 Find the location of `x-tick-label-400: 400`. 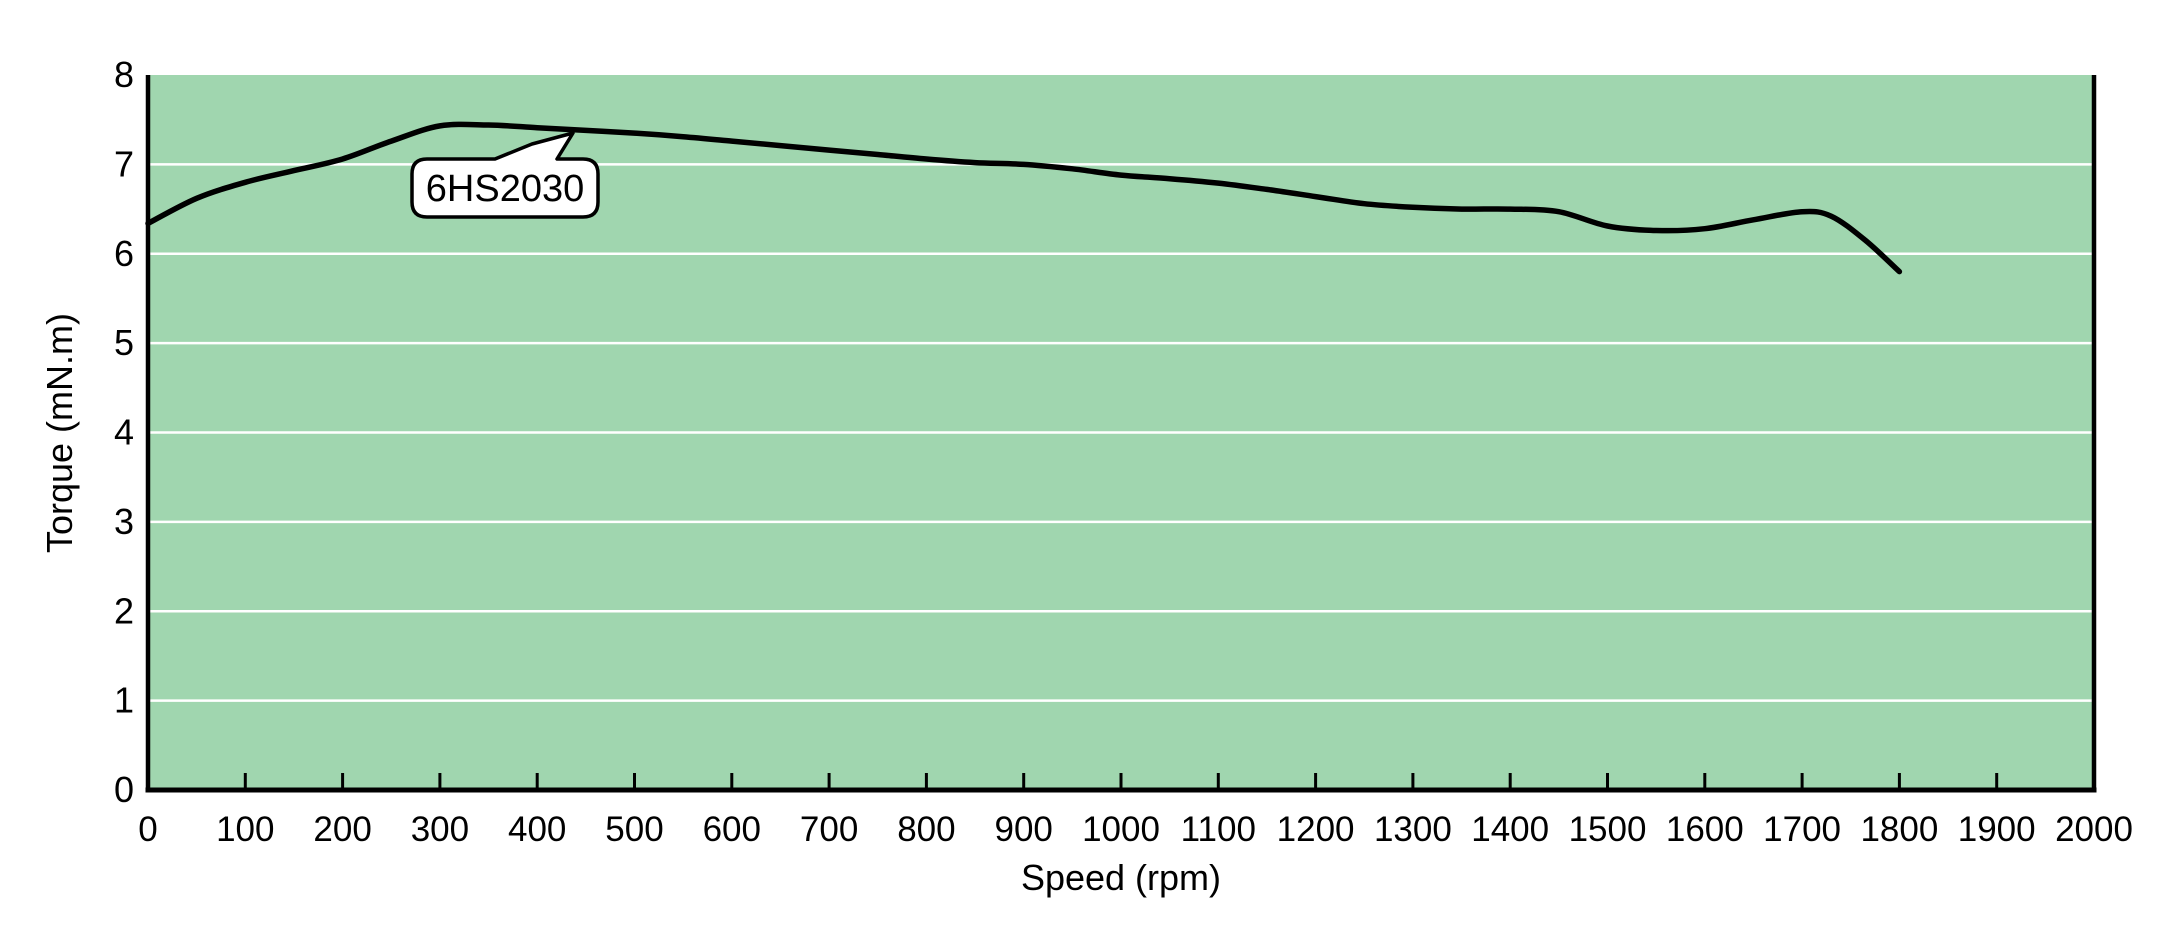

x-tick-label-400: 400 is located at coordinates (537, 829).